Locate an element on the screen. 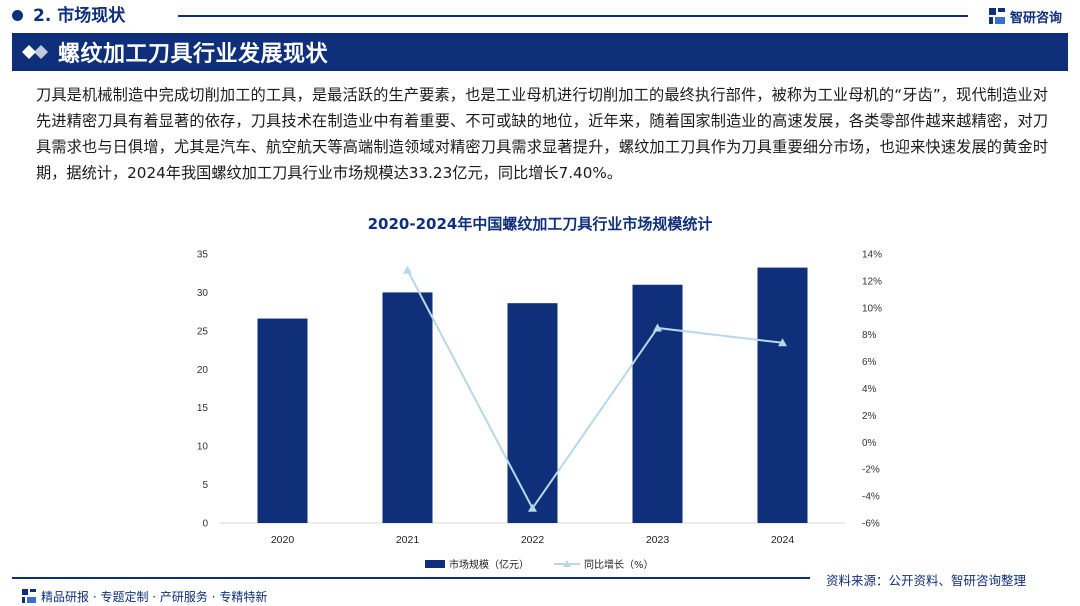  legend-line-marker is located at coordinates (567, 563).